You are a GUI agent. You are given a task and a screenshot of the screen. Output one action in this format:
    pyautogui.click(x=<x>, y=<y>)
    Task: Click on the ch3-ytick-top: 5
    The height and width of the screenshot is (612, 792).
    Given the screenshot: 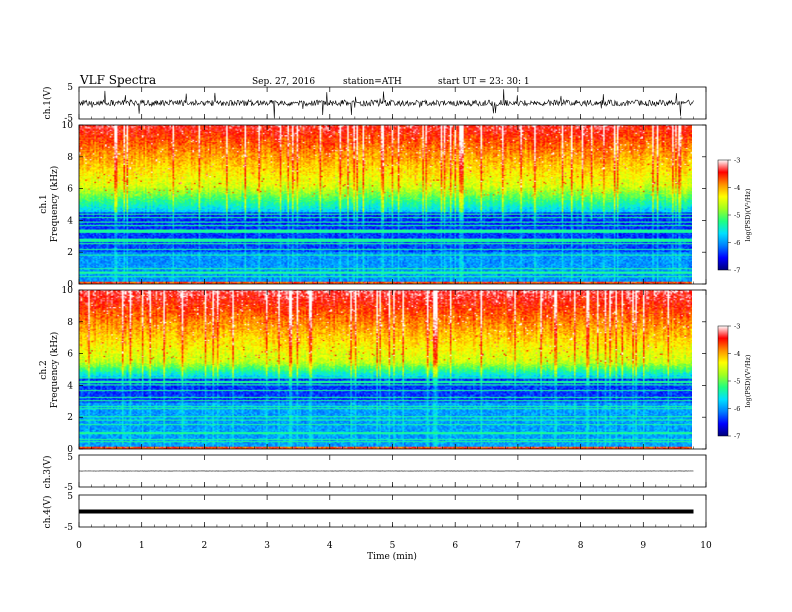 What is the action you would take?
    pyautogui.click(x=70, y=458)
    